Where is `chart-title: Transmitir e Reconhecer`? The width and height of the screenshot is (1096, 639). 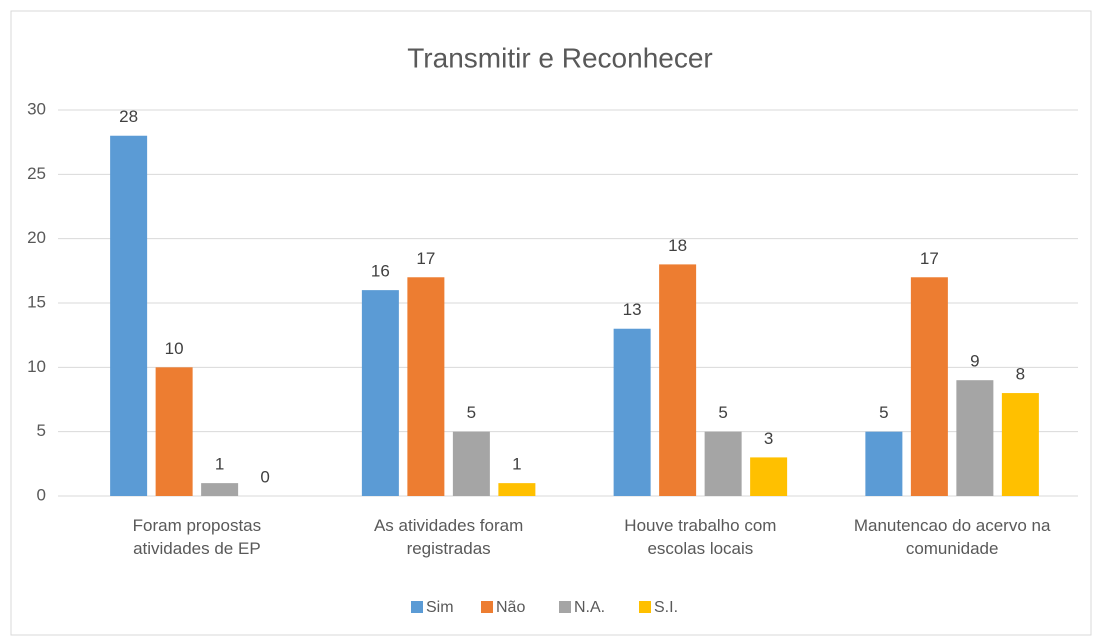
chart-title: Transmitir e Reconhecer is located at coordinates (560, 57).